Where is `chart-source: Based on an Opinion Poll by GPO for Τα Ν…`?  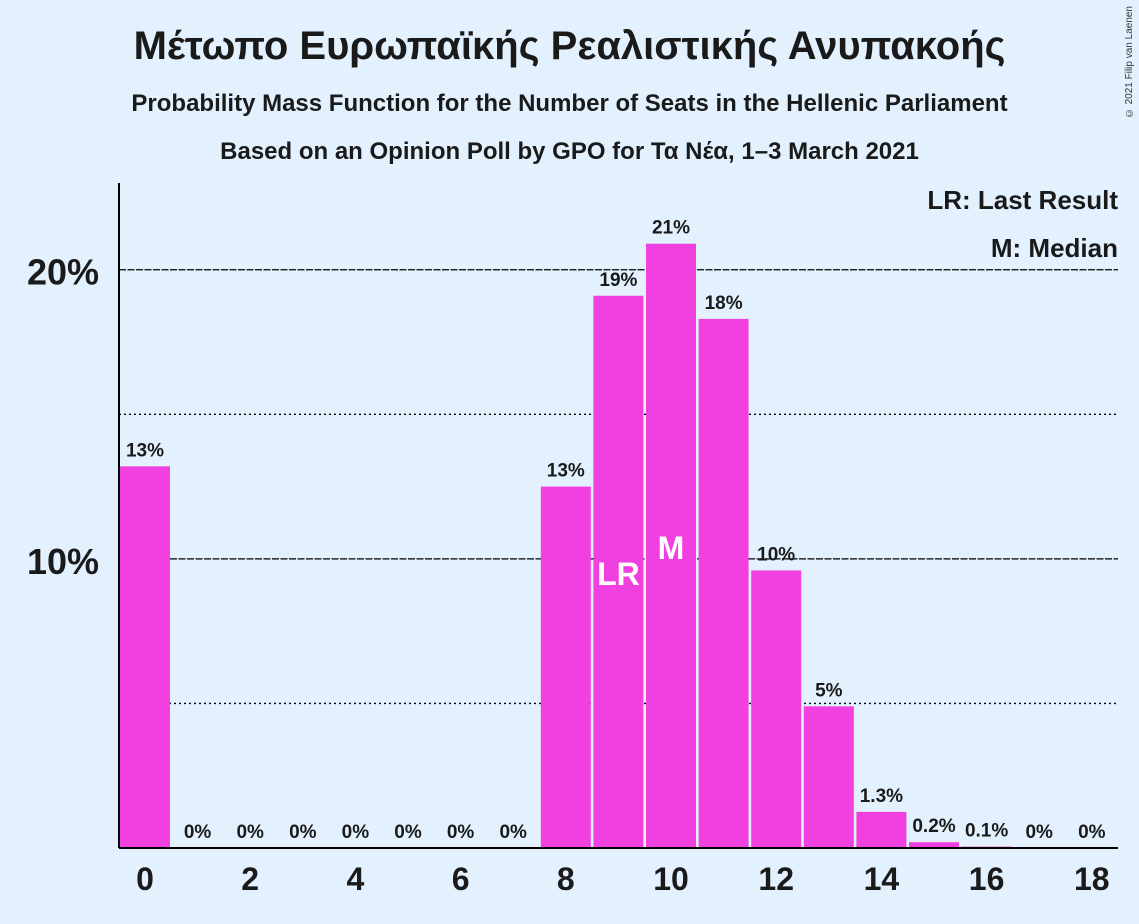 chart-source: Based on an Opinion Poll by GPO for Τα Ν… is located at coordinates (569, 151).